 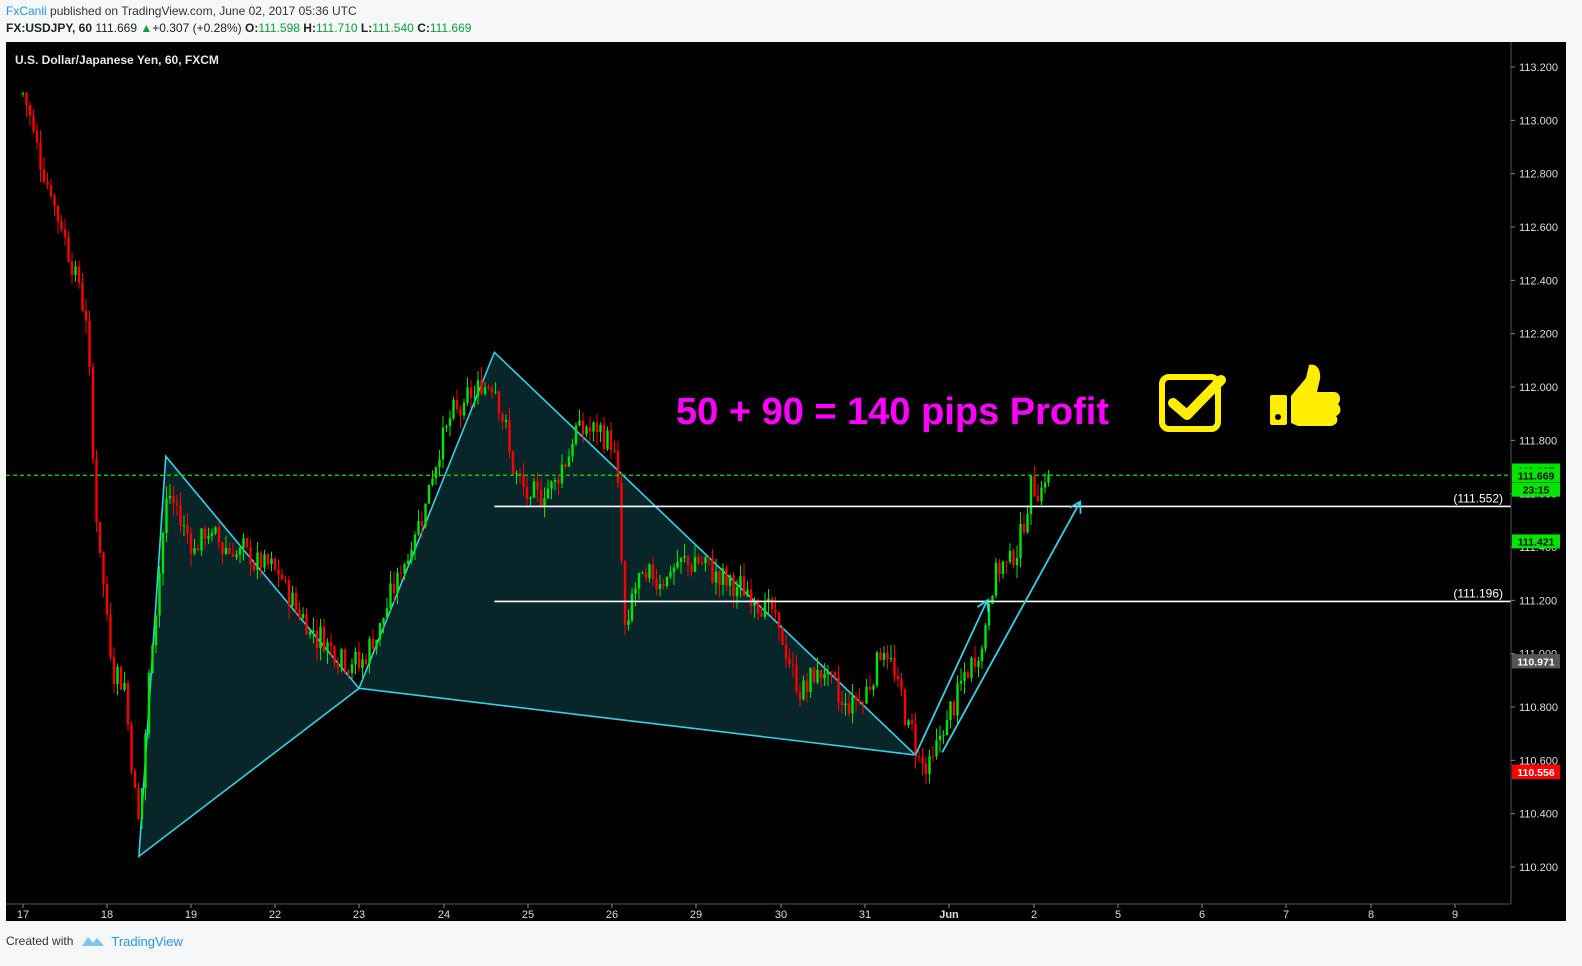 What do you see at coordinates (251, 28) in the screenshot?
I see `open-label: O:` at bounding box center [251, 28].